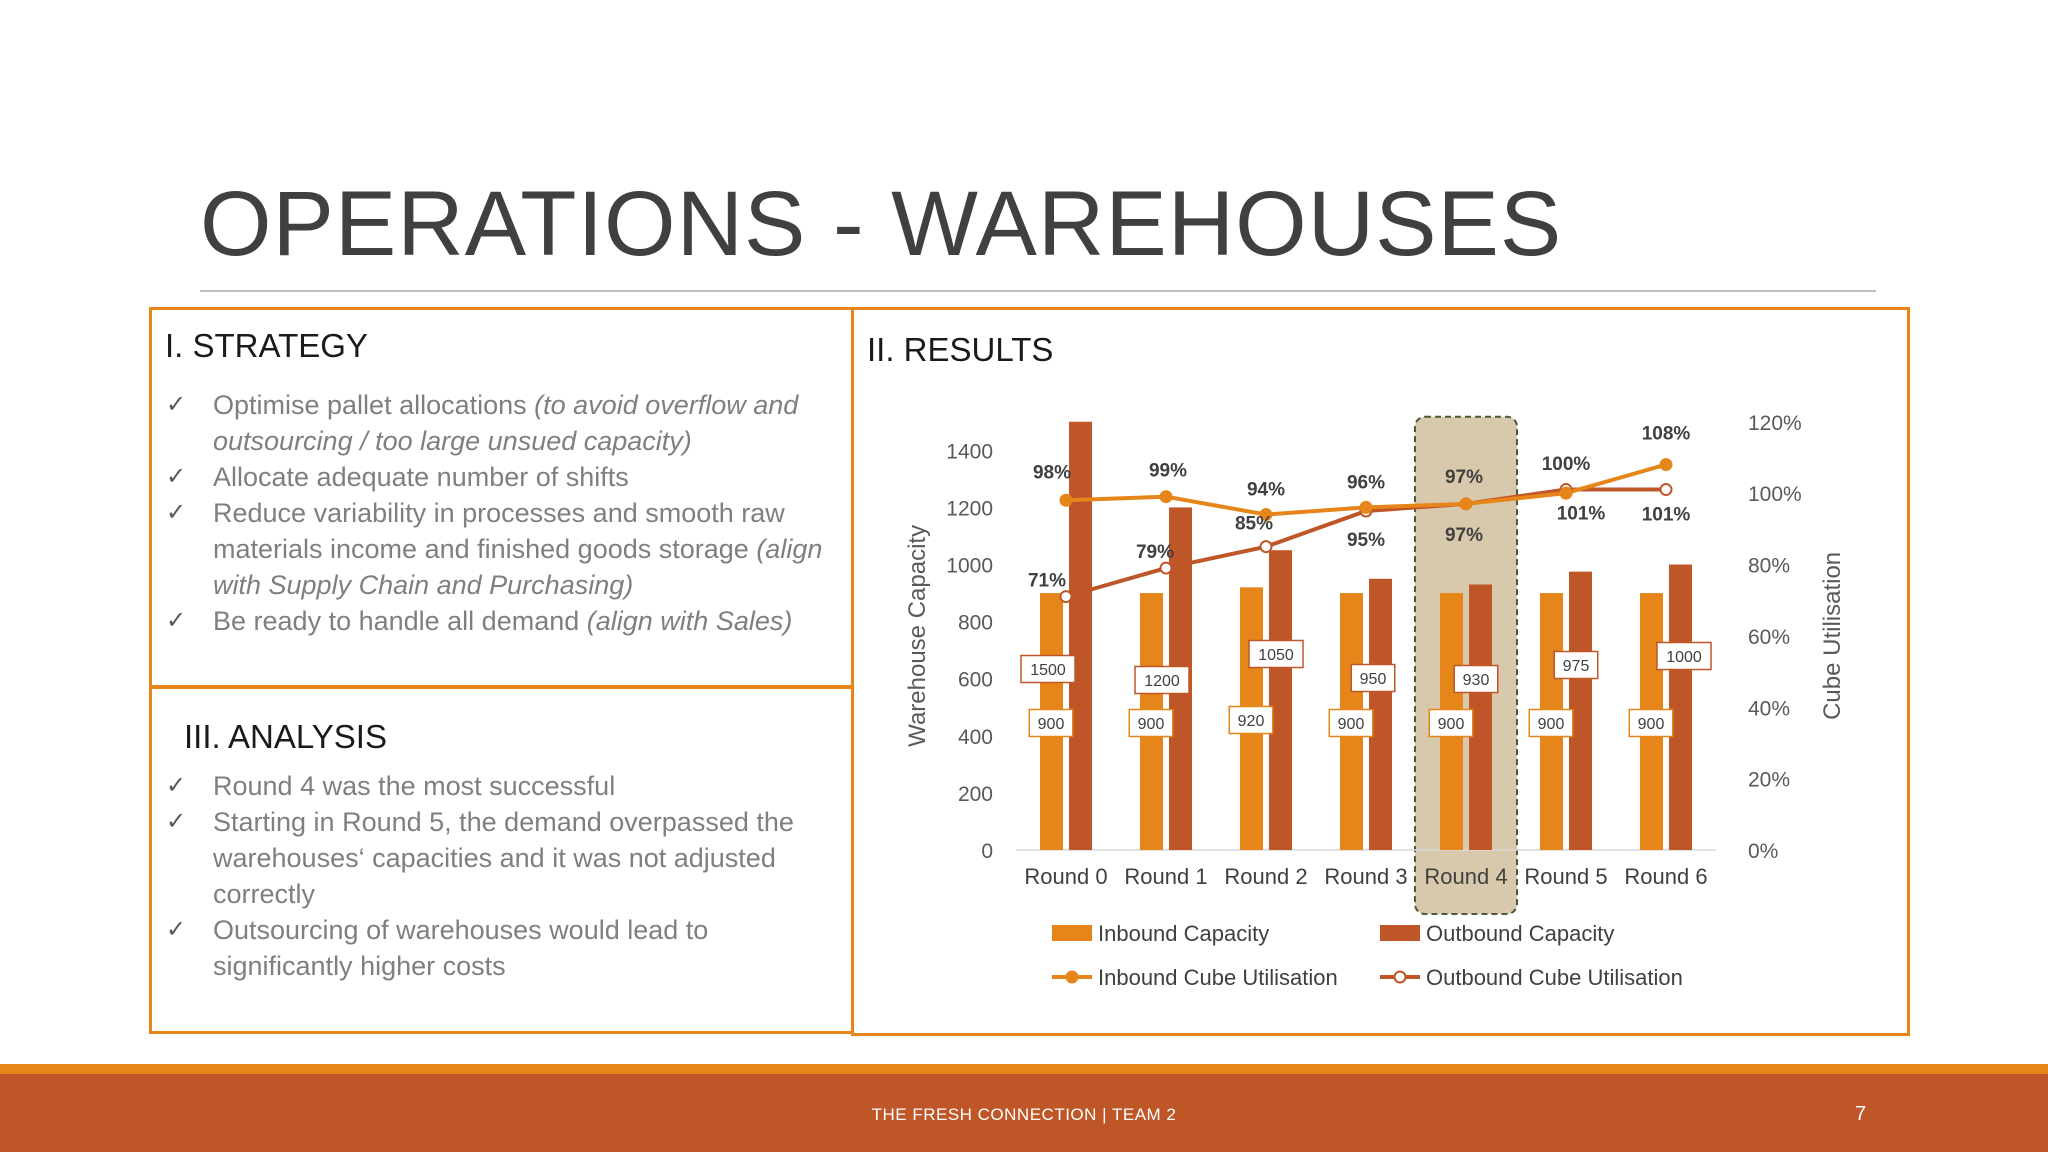 This screenshot has height=1152, width=2048. I want to click on footer-bar, so click(1024, 1108).